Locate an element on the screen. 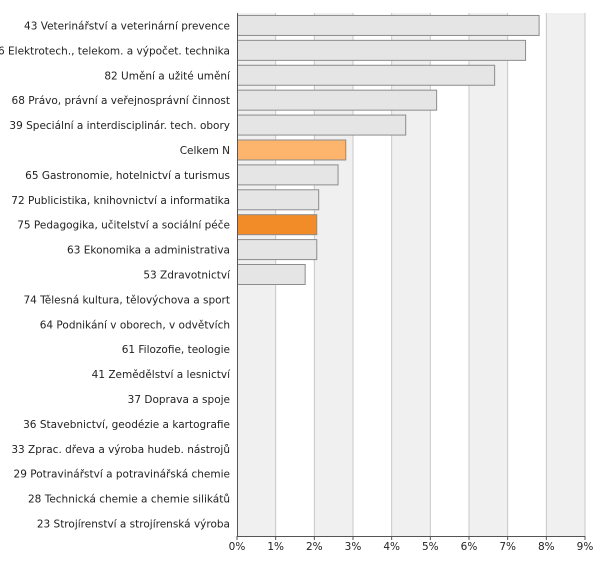 This screenshot has width=600, height=567. x-tick-label: 9% is located at coordinates (585, 547).